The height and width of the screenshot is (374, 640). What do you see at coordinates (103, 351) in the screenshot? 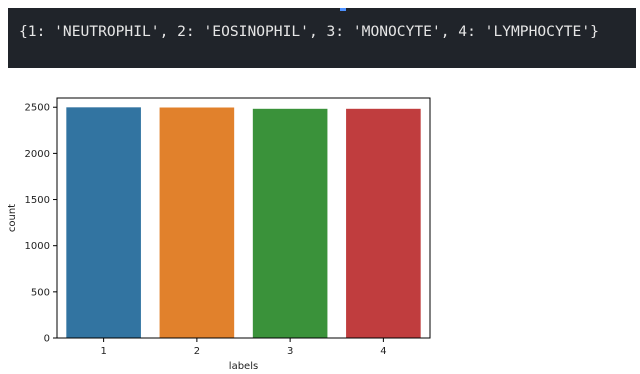
I see `x-tick-label: 1` at bounding box center [103, 351].